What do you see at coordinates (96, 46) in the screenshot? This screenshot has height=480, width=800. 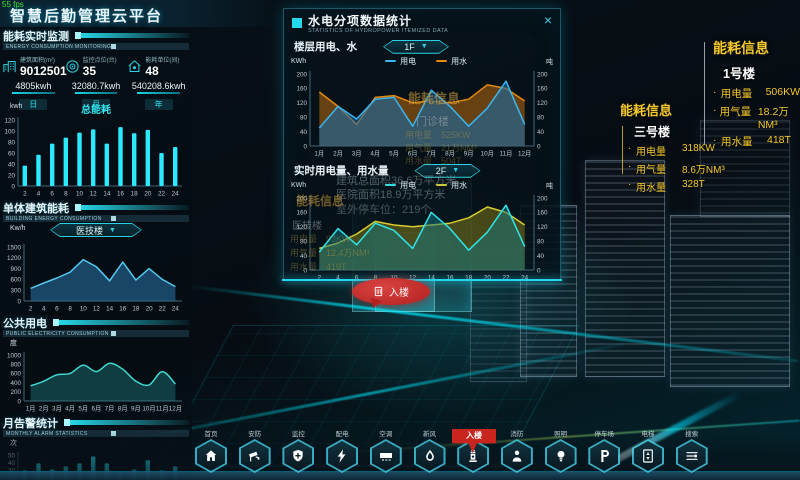 I see `section-subtitle-strip: ENERGY CONSUMPTION MONITORING` at bounding box center [96, 46].